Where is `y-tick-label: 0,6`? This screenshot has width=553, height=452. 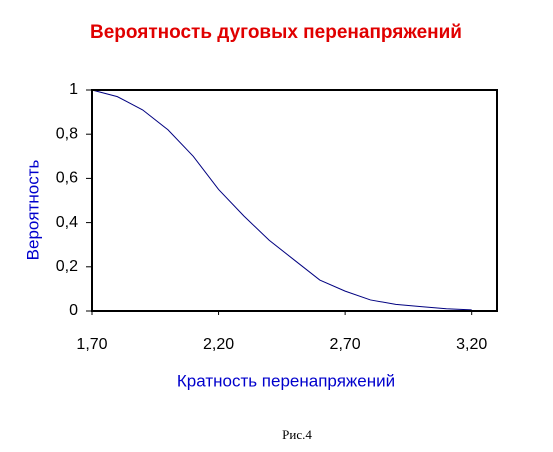 y-tick-label: 0,6 is located at coordinates (67, 178).